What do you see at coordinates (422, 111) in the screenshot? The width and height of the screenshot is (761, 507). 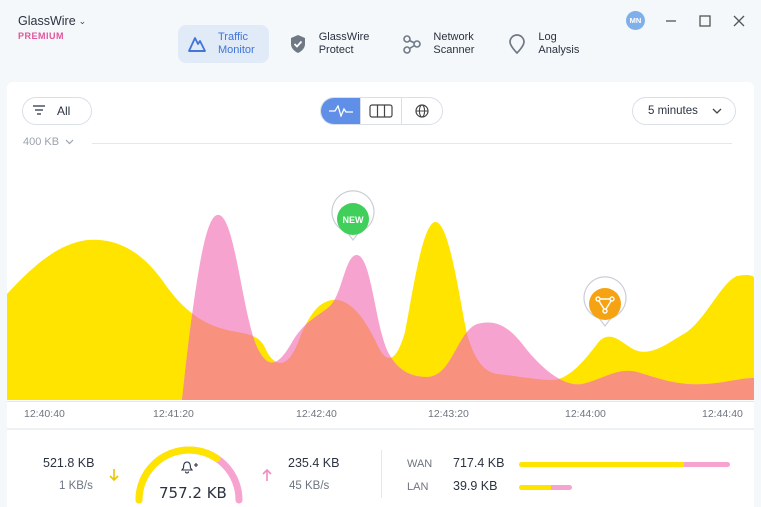 I see `globe-icon` at bounding box center [422, 111].